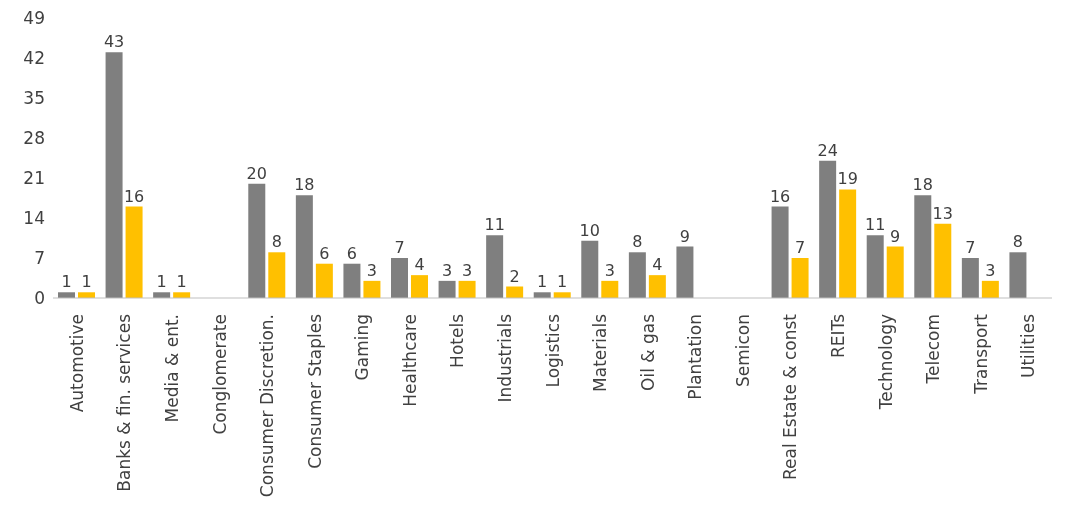  What do you see at coordinates (942, 213) in the screenshot?
I see `data-label: 13` at bounding box center [942, 213].